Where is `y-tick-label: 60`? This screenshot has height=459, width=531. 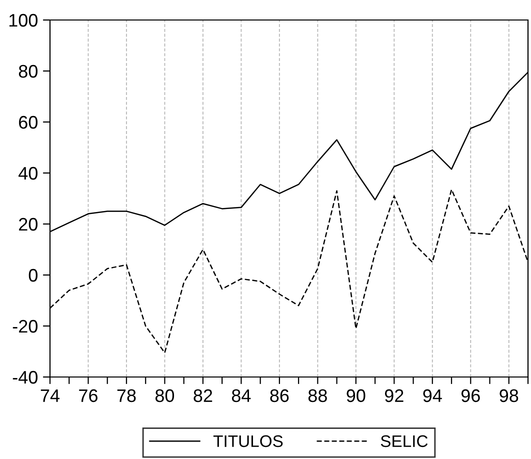
y-tick-label: 60 is located at coordinates (28, 122).